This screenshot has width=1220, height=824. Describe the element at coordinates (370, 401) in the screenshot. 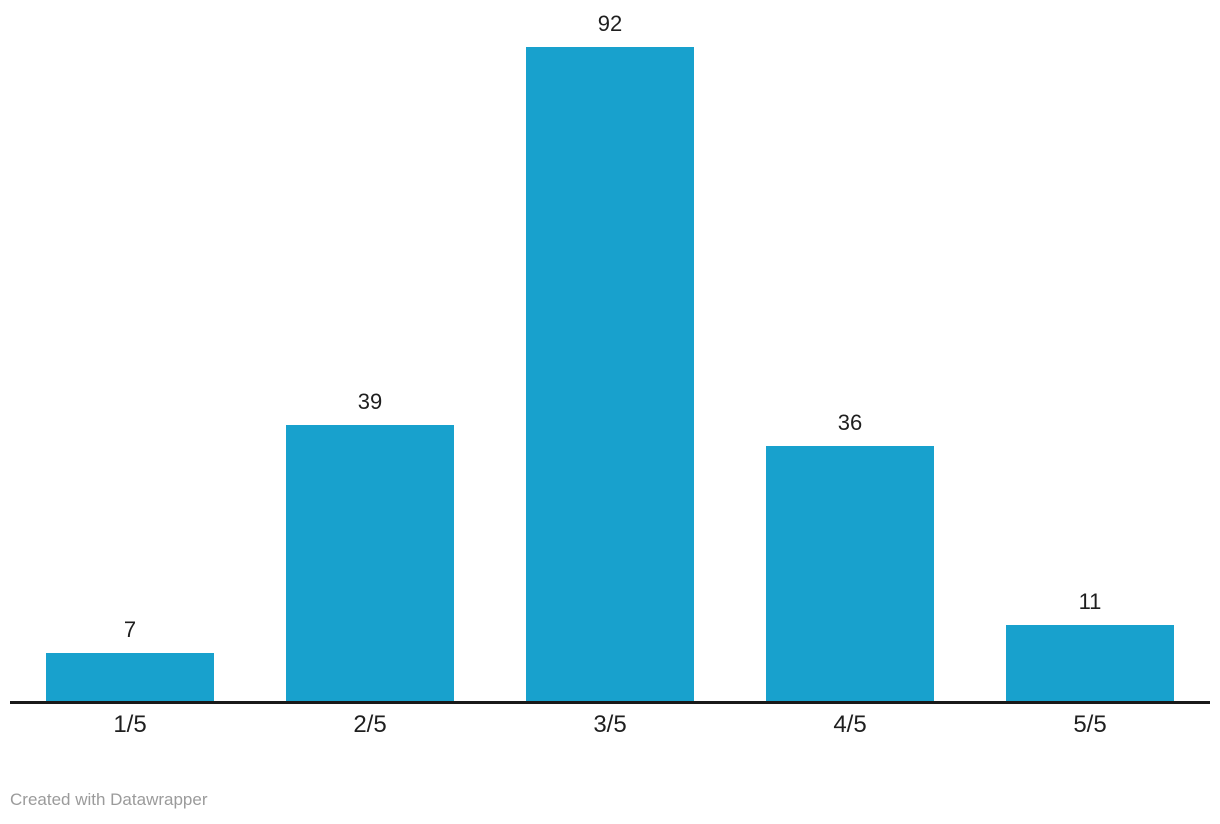

I see `bar-value-label: 39` at that location.